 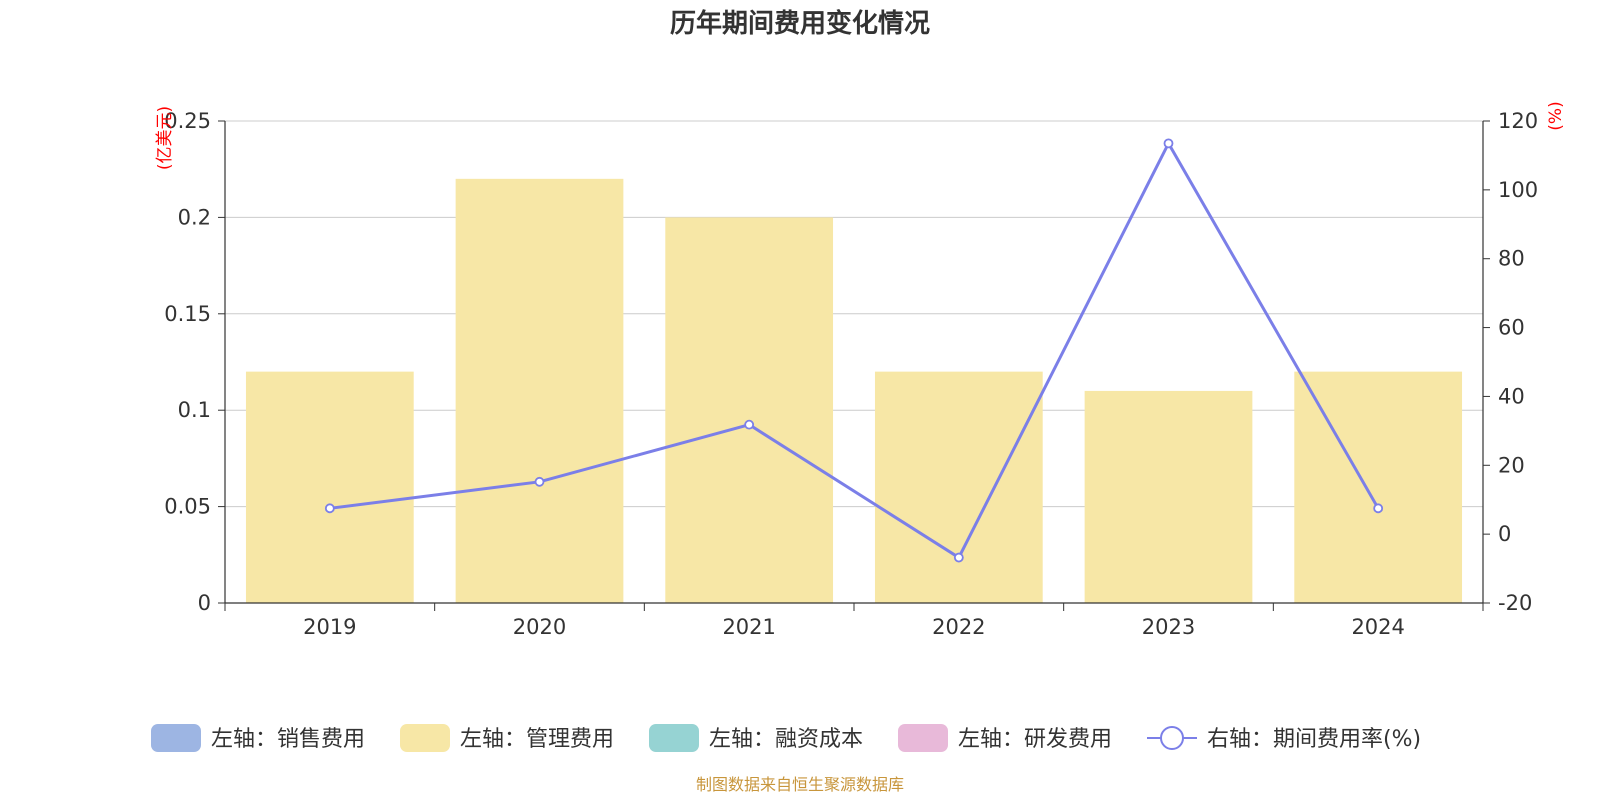 I want to click on legend-label: 左轴：融资成本, so click(x=786, y=739).